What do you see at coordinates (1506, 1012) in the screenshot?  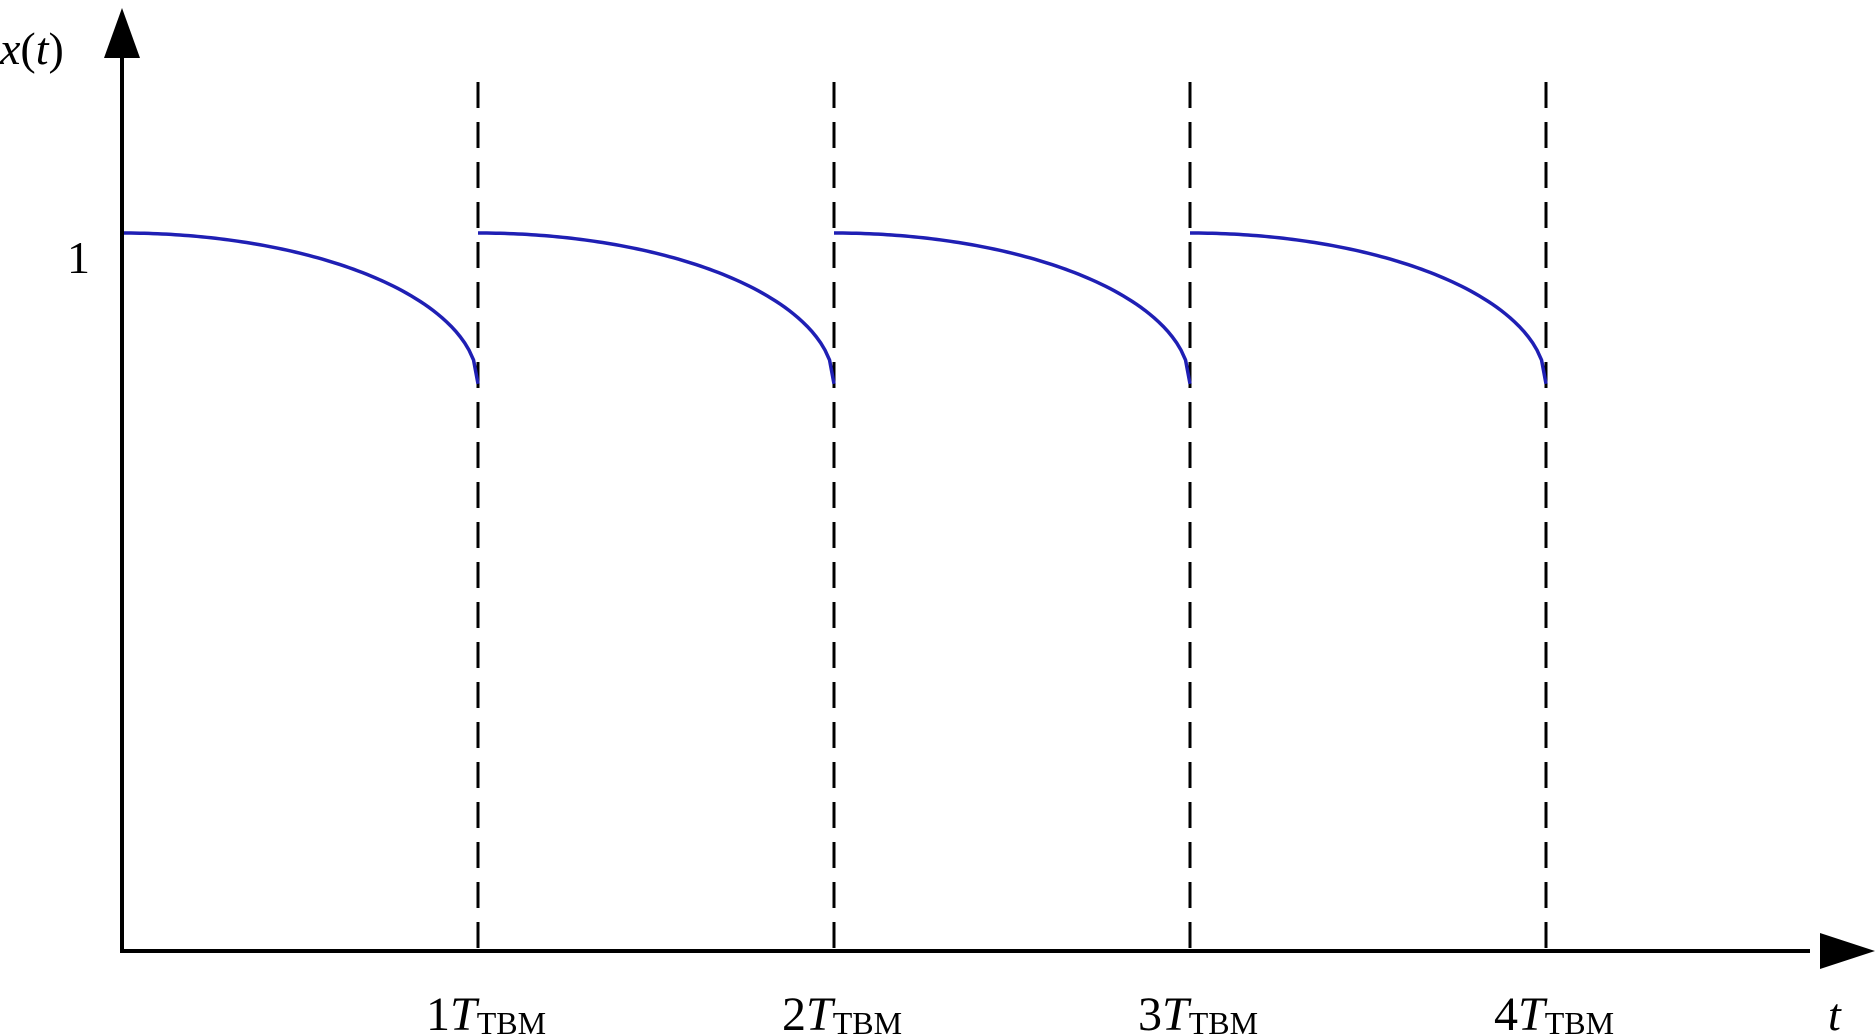 I see `x-tick-coef: 4` at bounding box center [1506, 1012].